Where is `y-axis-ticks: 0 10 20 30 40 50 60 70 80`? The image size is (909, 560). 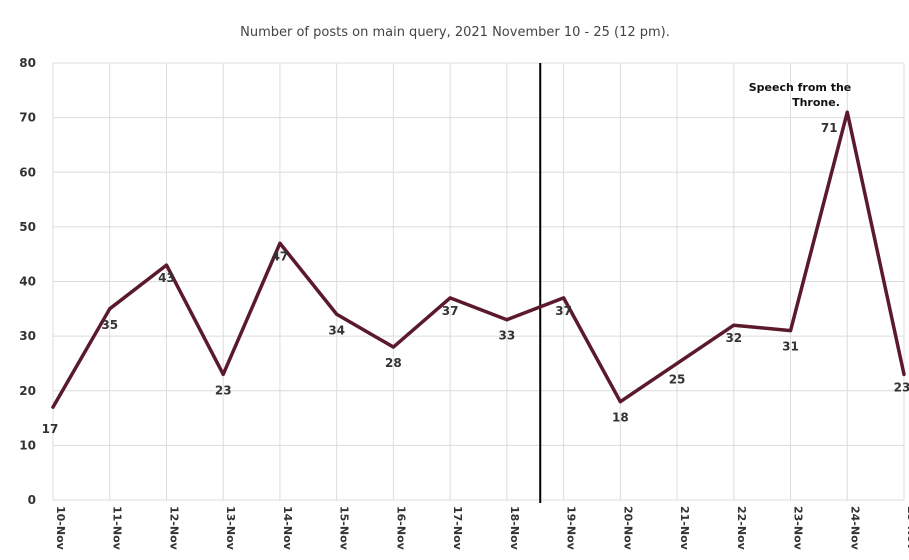
y-axis-ticks: 0 10 20 30 40 50 60 70 80 is located at coordinates (27, 281).